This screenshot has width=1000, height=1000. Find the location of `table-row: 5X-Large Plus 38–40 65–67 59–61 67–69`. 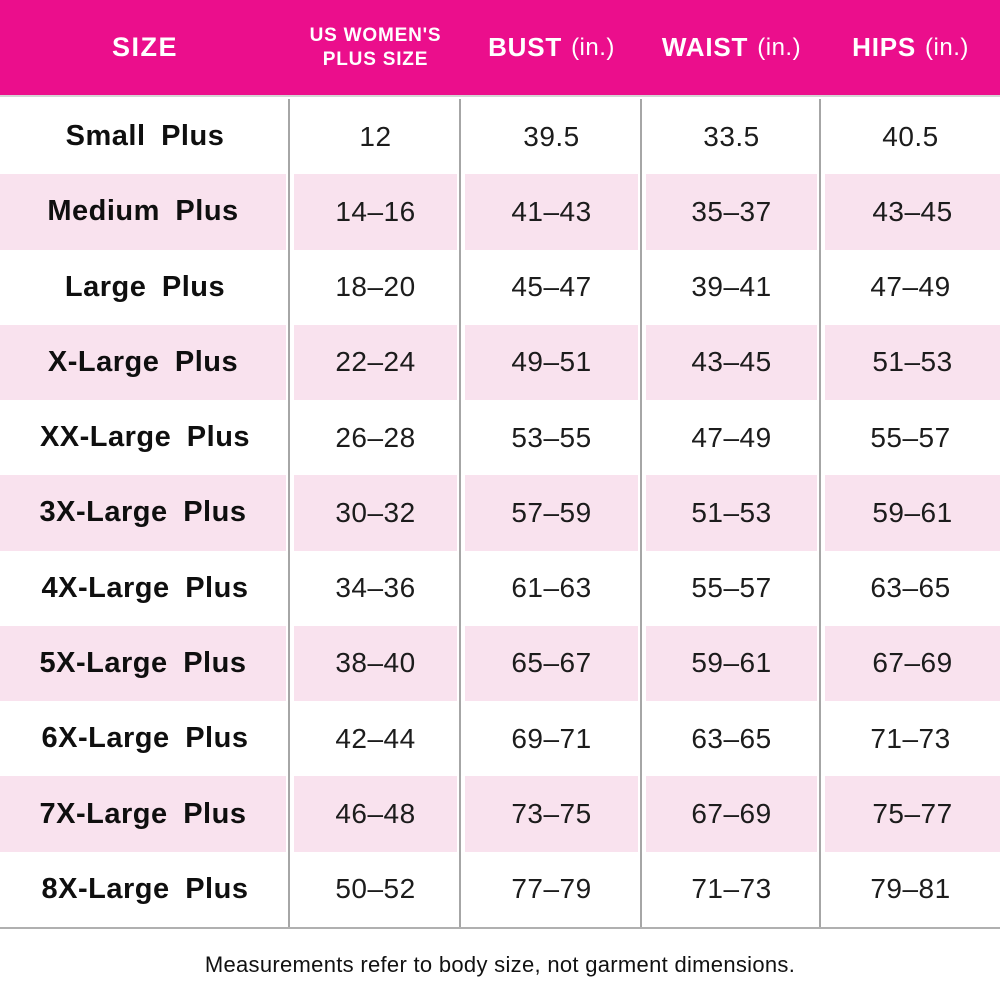

table-row: 5X-Large Plus 38–40 65–67 59–61 67–69 is located at coordinates (500, 663).